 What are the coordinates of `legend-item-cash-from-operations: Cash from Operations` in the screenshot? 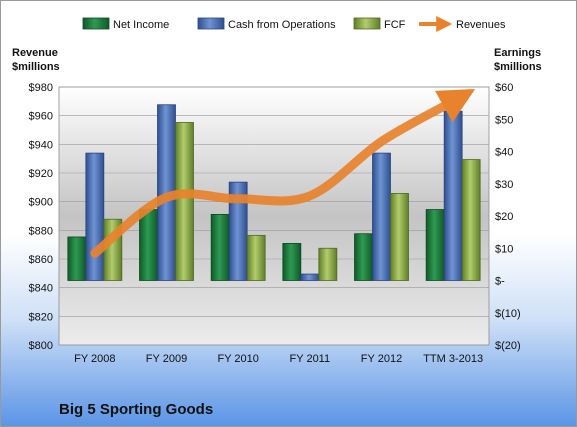 It's located at (266, 24).